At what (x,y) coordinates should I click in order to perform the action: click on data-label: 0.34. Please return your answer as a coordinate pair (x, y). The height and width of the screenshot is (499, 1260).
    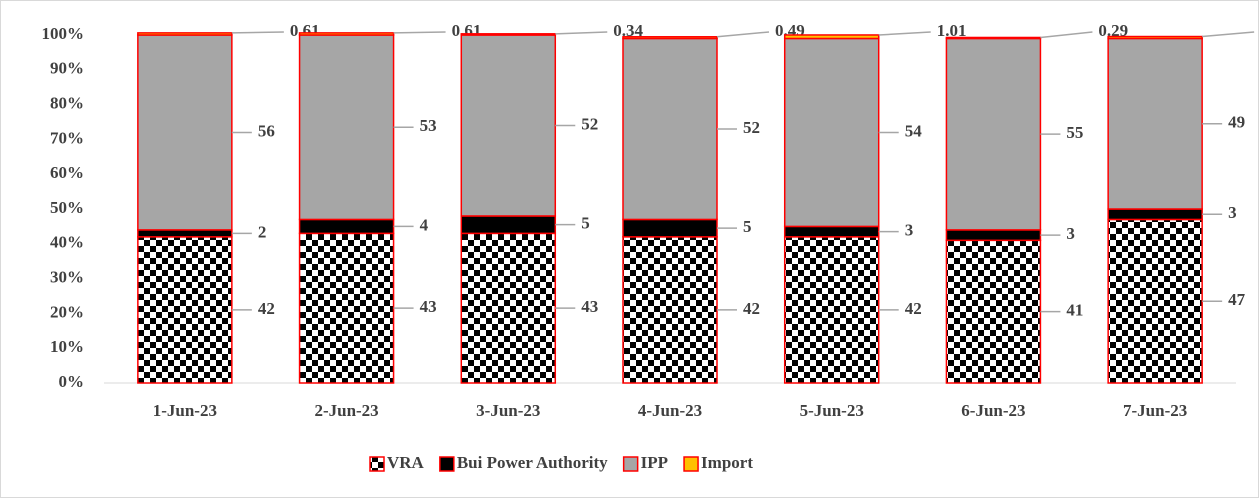
    Looking at the image, I should click on (628, 30).